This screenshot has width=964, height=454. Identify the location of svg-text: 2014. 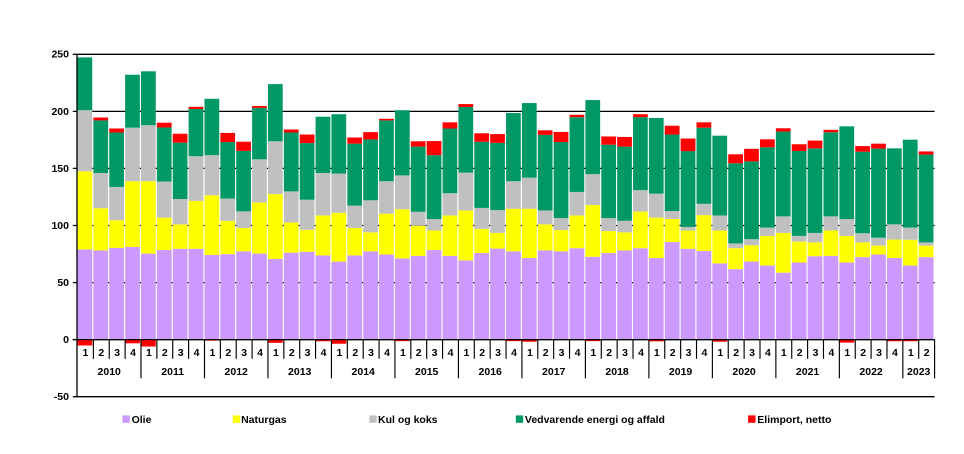
(364, 372).